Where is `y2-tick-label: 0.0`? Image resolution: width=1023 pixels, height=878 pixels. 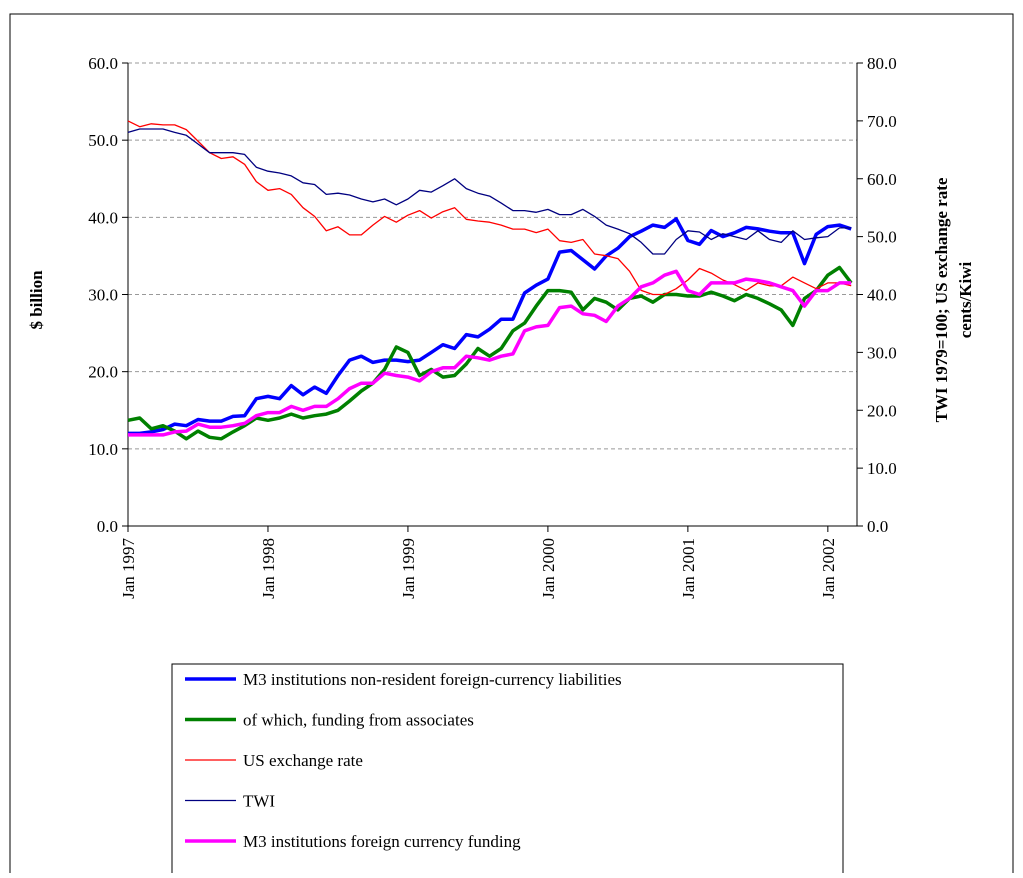
y2-tick-label: 0.0 is located at coordinates (877, 526).